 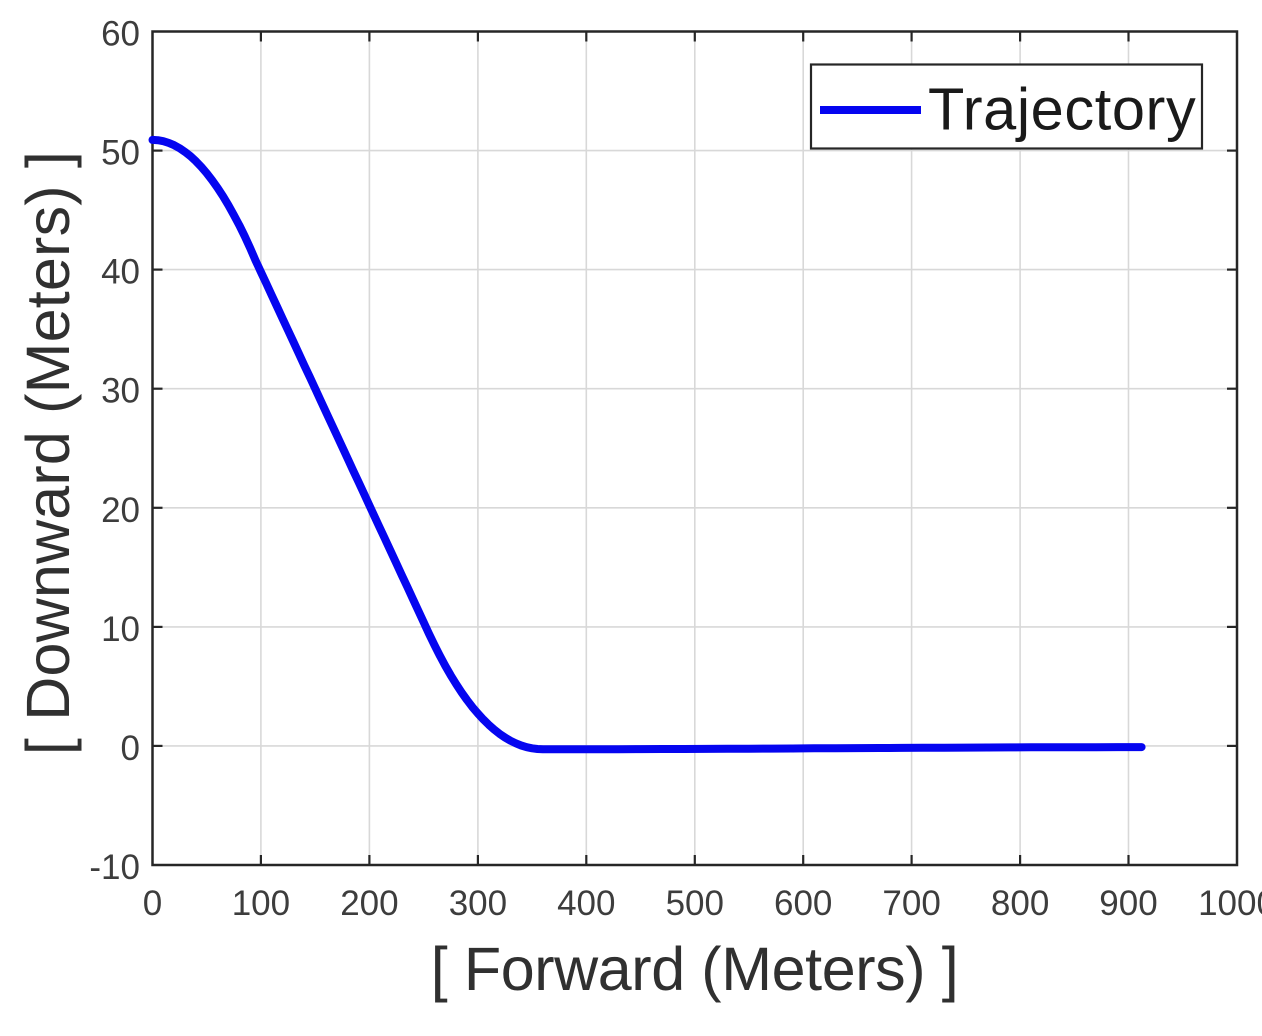 I want to click on svg-text: 20, so click(x=120, y=510).